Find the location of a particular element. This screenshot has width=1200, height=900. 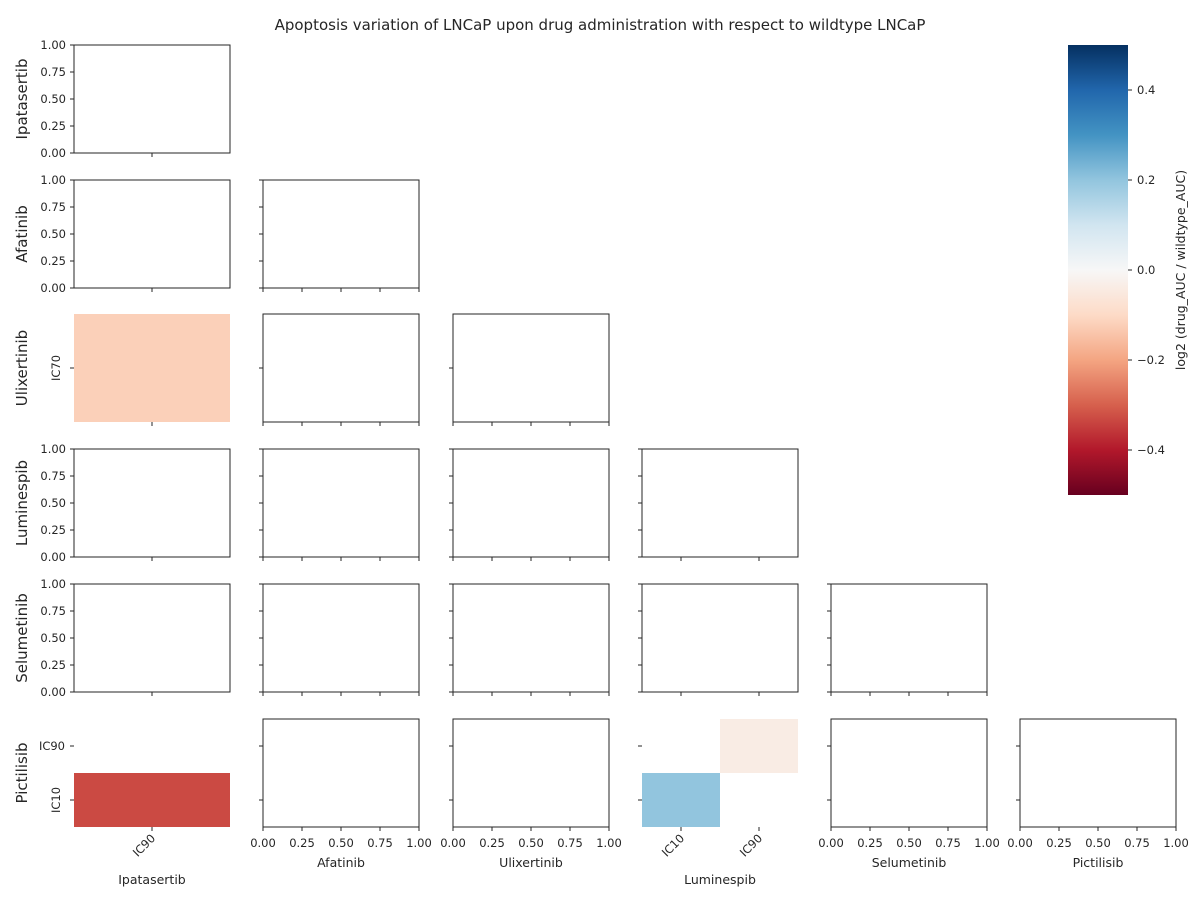

col-label-selumetinib: Selumetinib is located at coordinates (909, 862).